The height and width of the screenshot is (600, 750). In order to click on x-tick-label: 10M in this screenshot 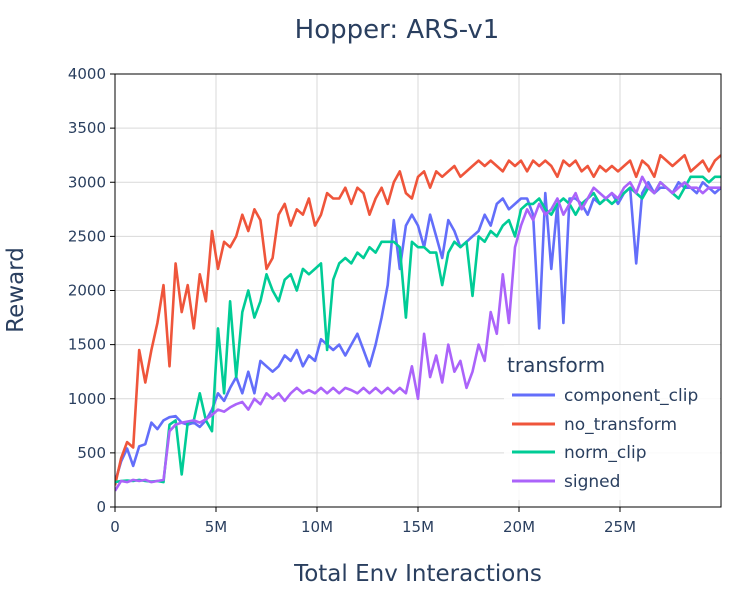, I will do `click(317, 527)`.